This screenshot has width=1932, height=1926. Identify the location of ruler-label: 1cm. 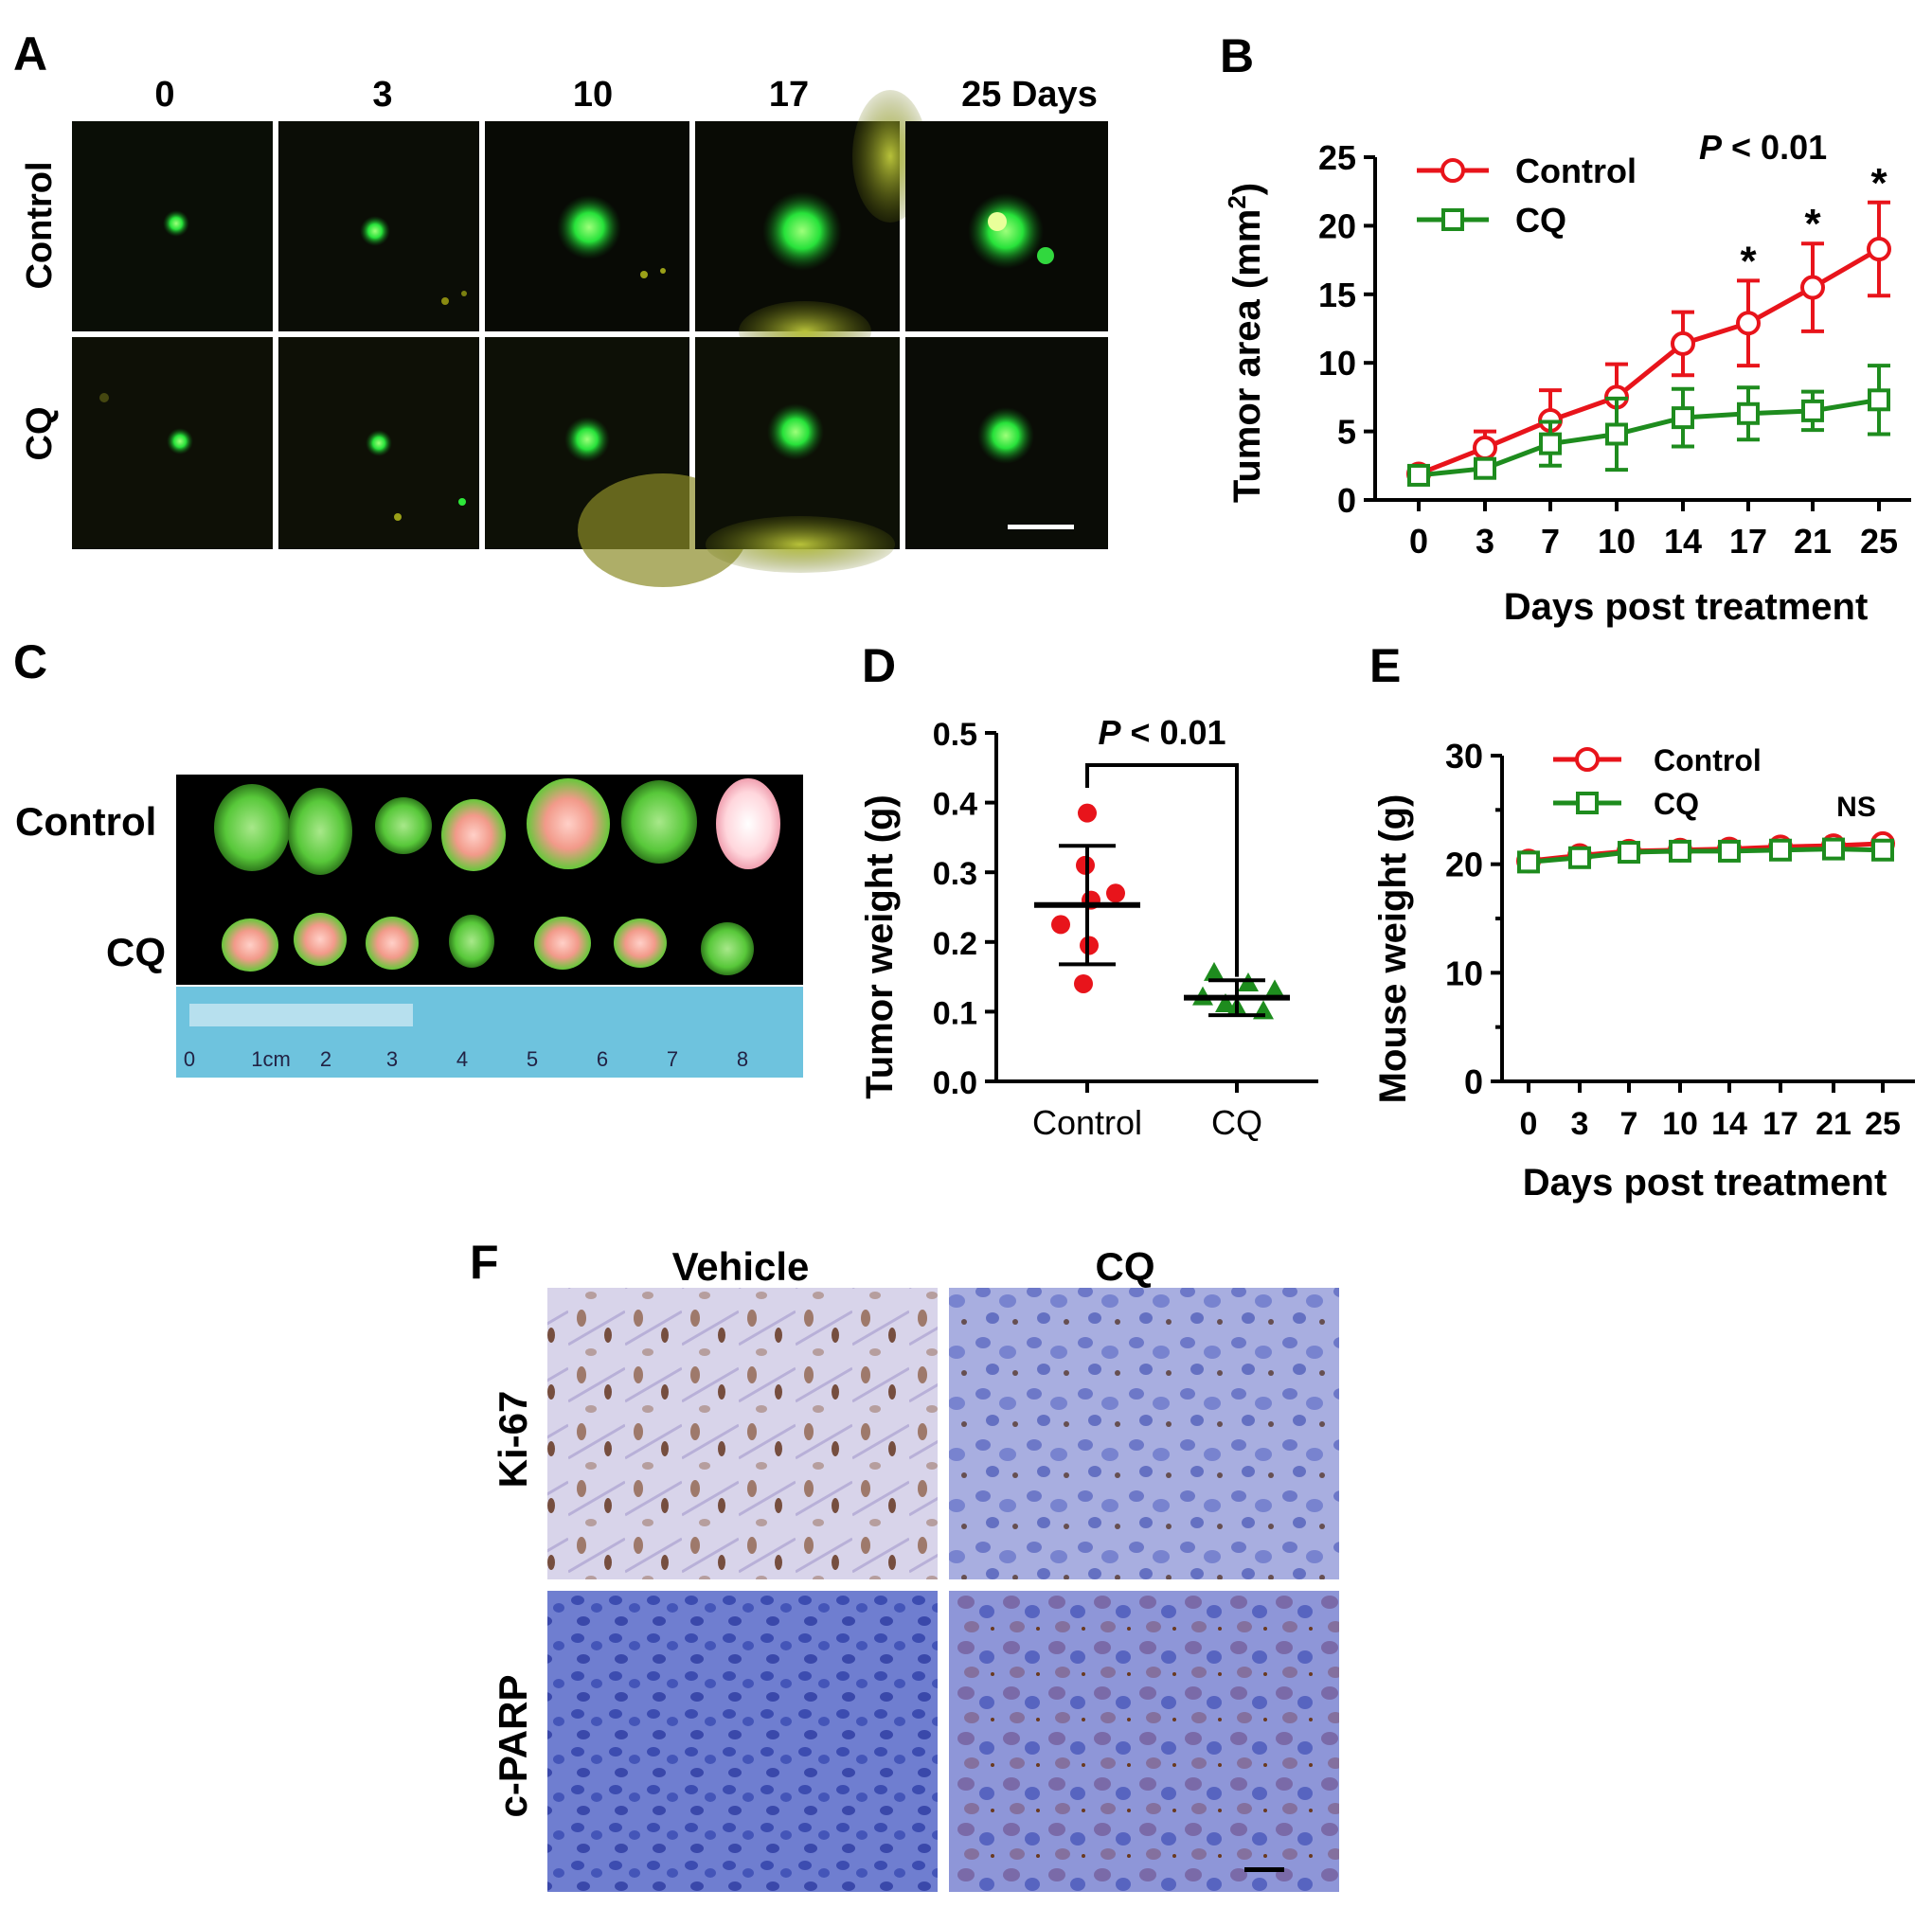
(271, 1059).